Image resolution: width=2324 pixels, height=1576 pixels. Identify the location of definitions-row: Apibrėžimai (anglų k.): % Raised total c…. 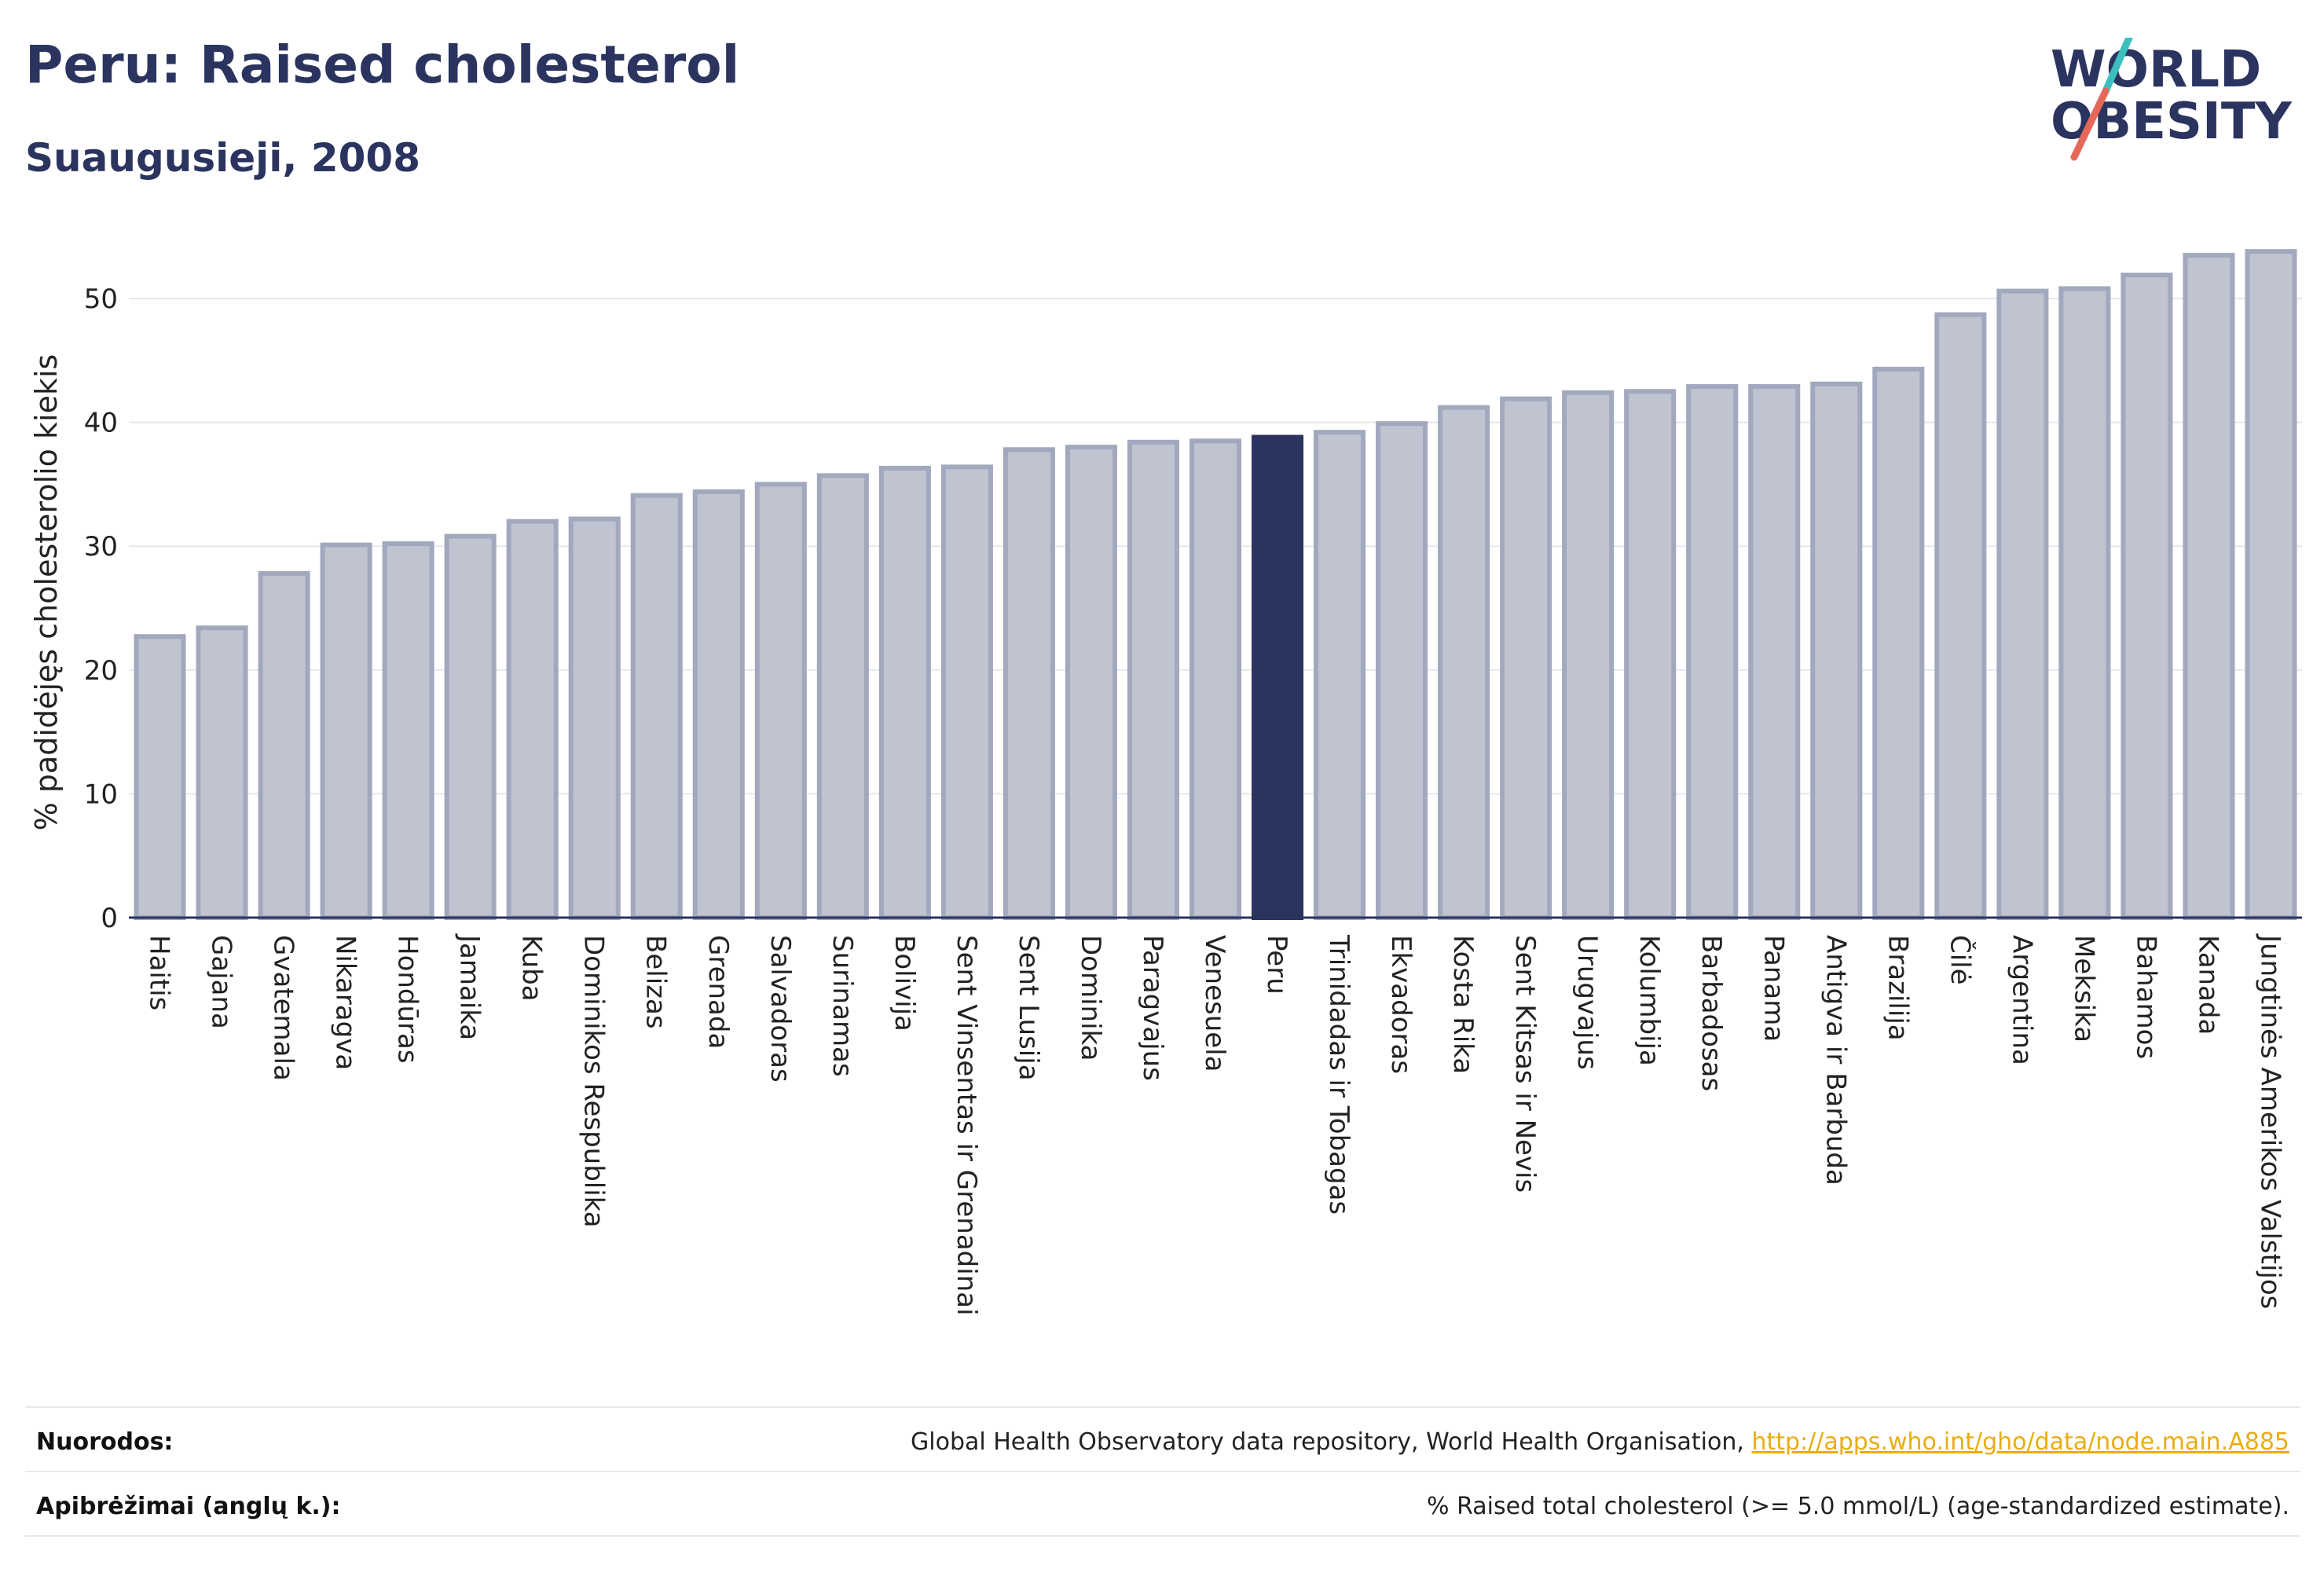
(1162, 1504).